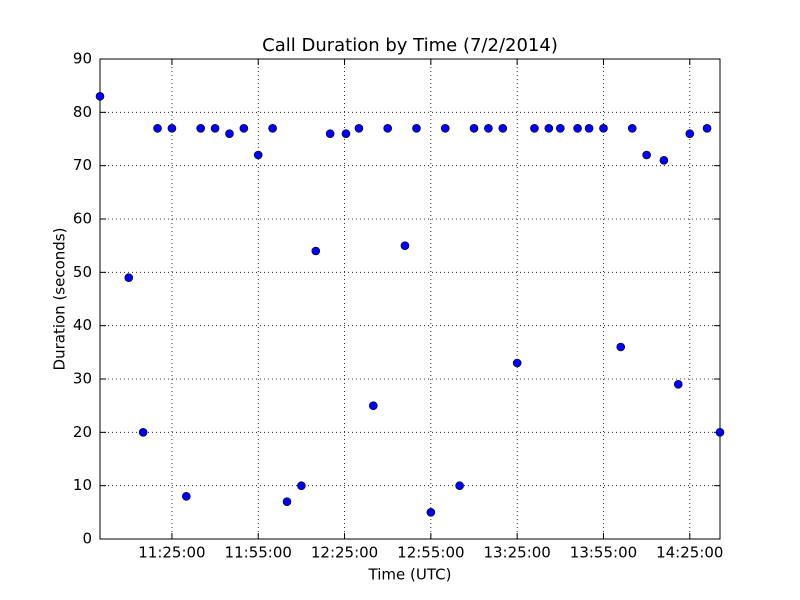  What do you see at coordinates (82, 485) in the screenshot?
I see `y-tick-label: 10` at bounding box center [82, 485].